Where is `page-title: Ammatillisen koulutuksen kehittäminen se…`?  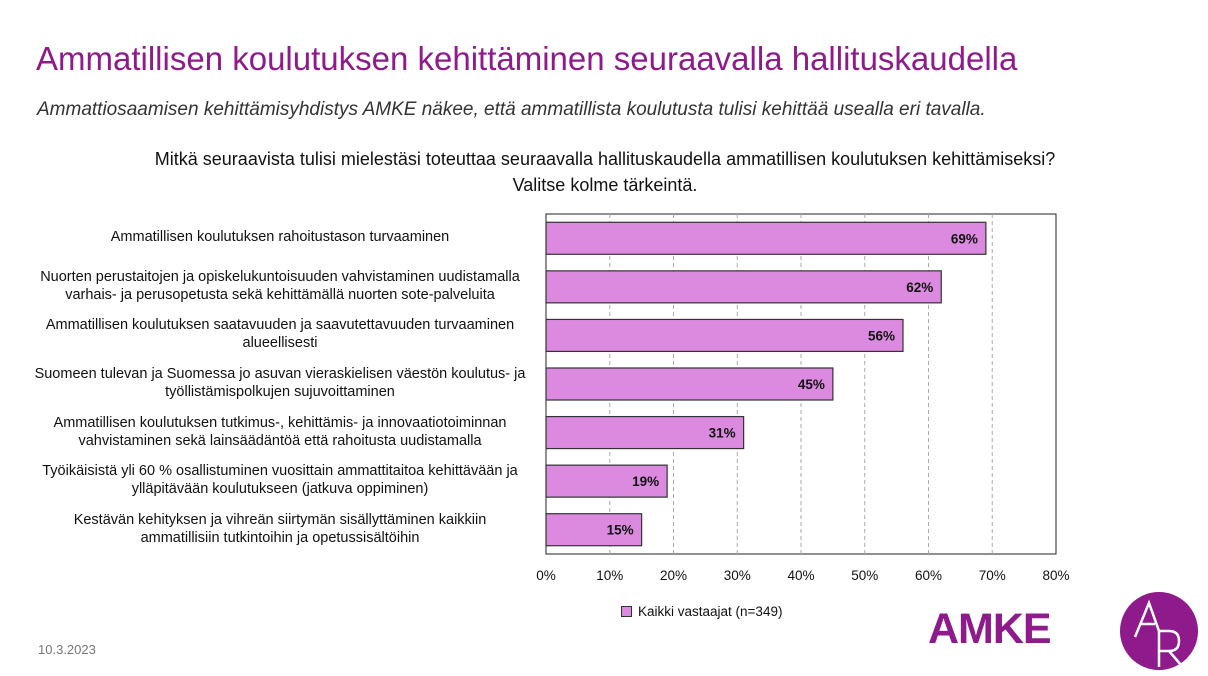 page-title: Ammatillisen koulutuksen kehittäminen se… is located at coordinates (527, 58).